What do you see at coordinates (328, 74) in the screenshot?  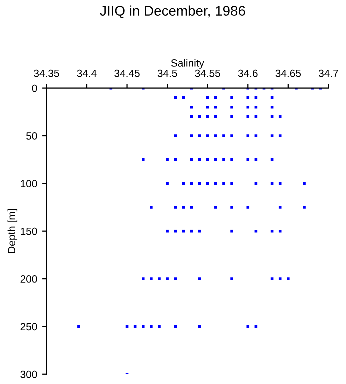 I see `x-tick-label: 34.7` at bounding box center [328, 74].